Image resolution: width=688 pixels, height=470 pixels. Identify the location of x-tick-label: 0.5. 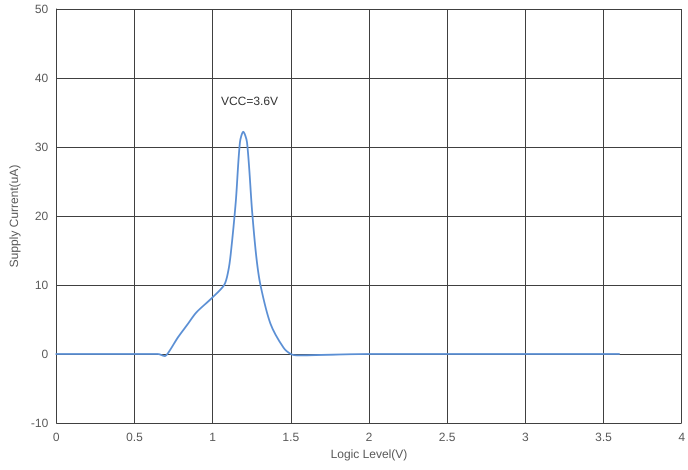
(135, 437).